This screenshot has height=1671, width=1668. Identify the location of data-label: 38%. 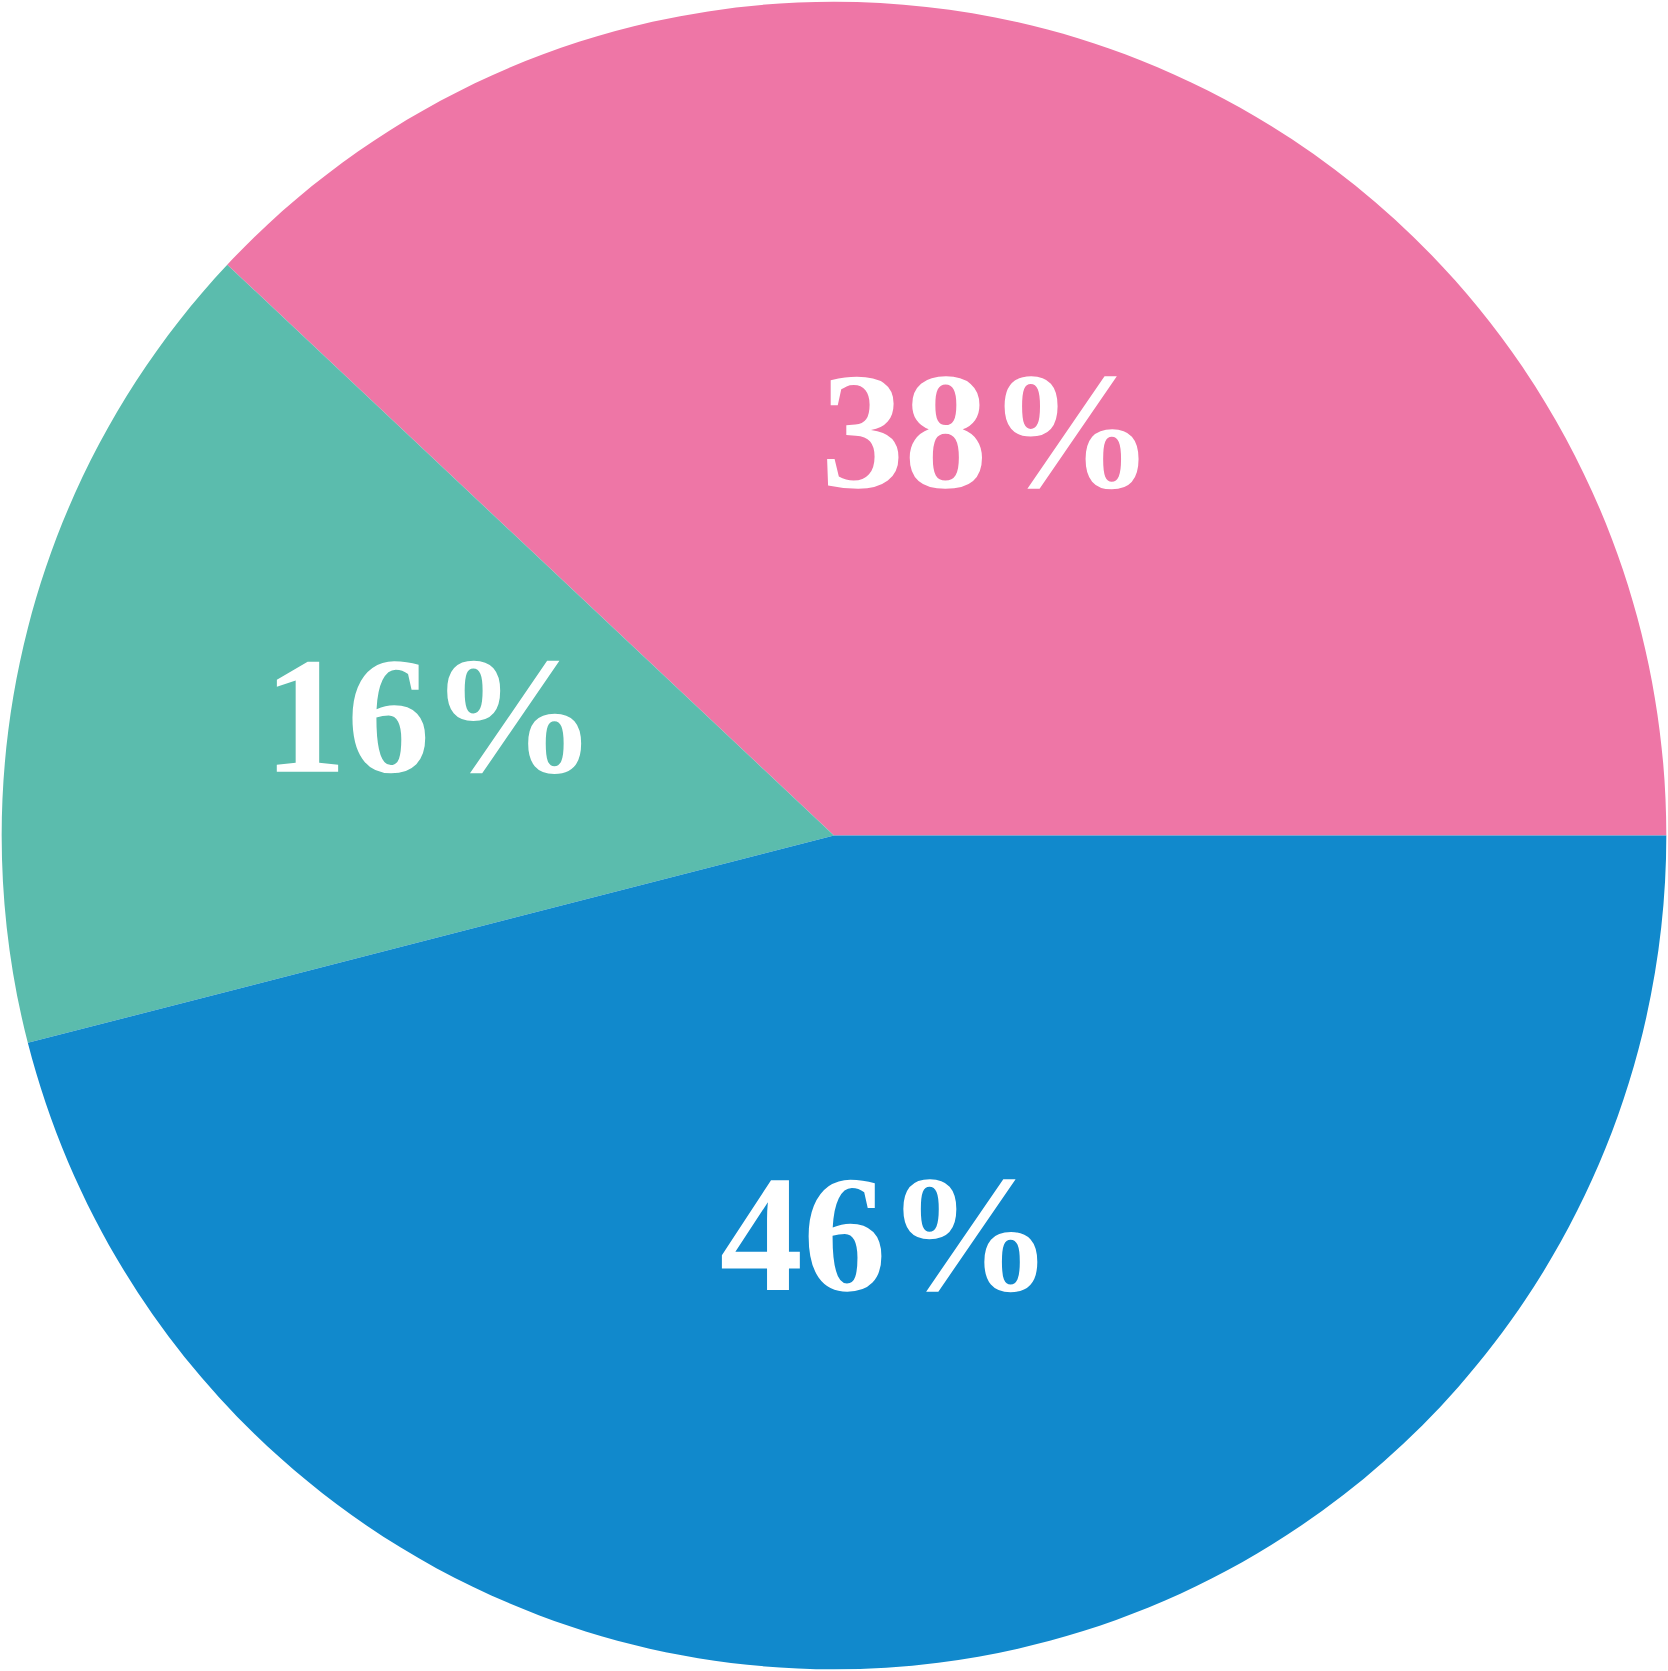
(983, 433).